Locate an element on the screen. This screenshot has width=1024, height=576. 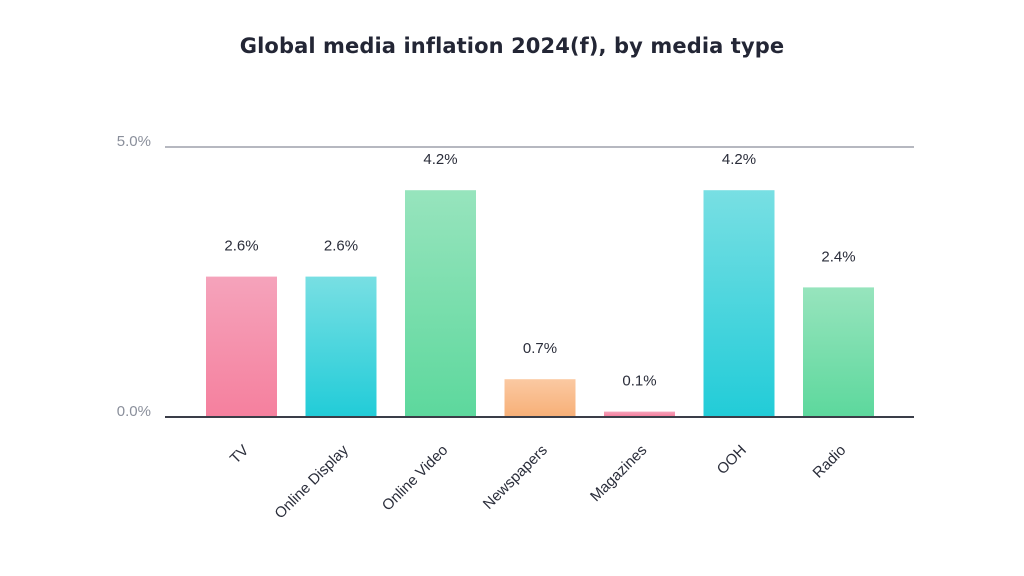
category-label: Online Display is located at coordinates (311, 481).